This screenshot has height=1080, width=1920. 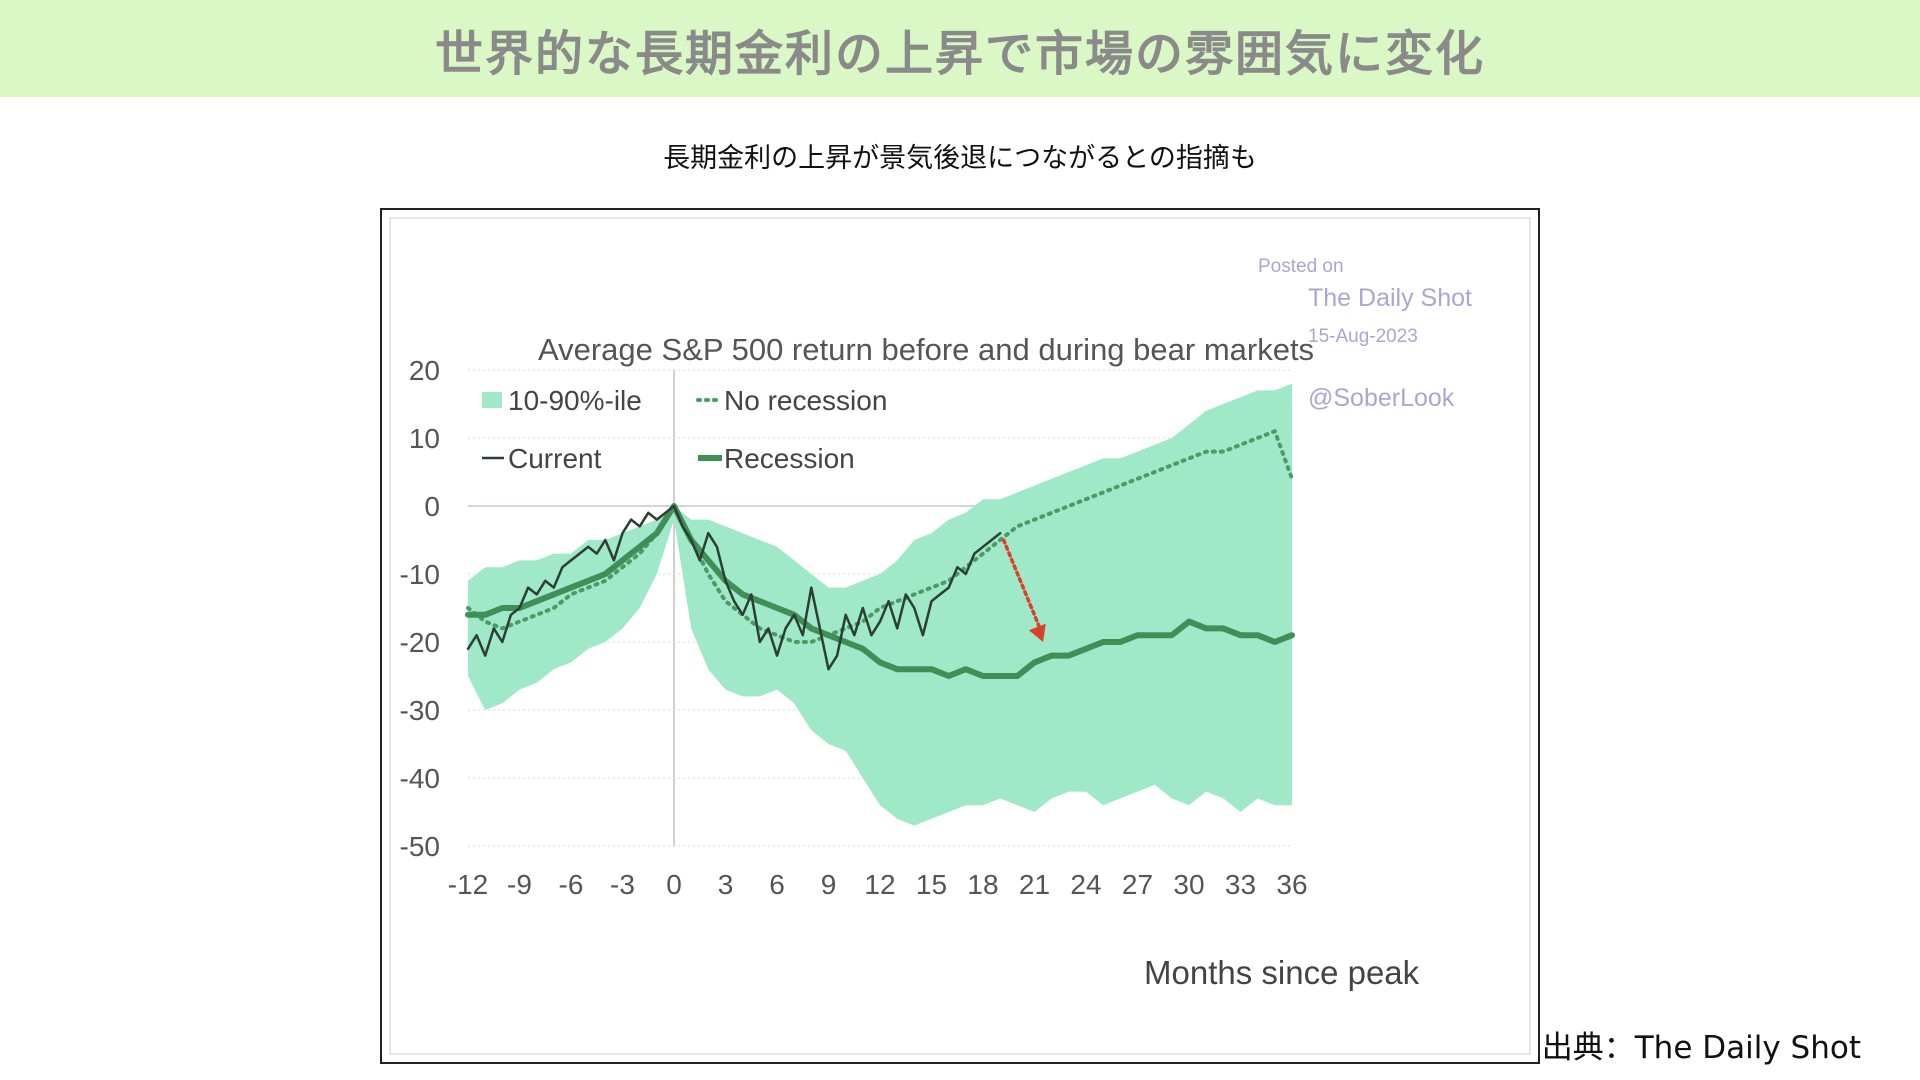 I want to click on legend-swatch-band, so click(x=492, y=400).